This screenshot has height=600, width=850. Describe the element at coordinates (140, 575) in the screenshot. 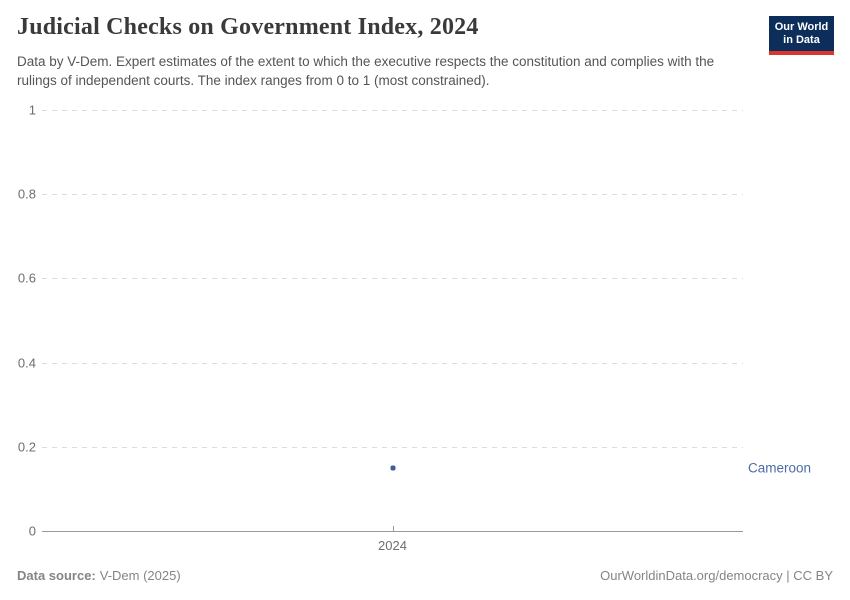

I see `data-source-value: V-Dem (2025)` at that location.